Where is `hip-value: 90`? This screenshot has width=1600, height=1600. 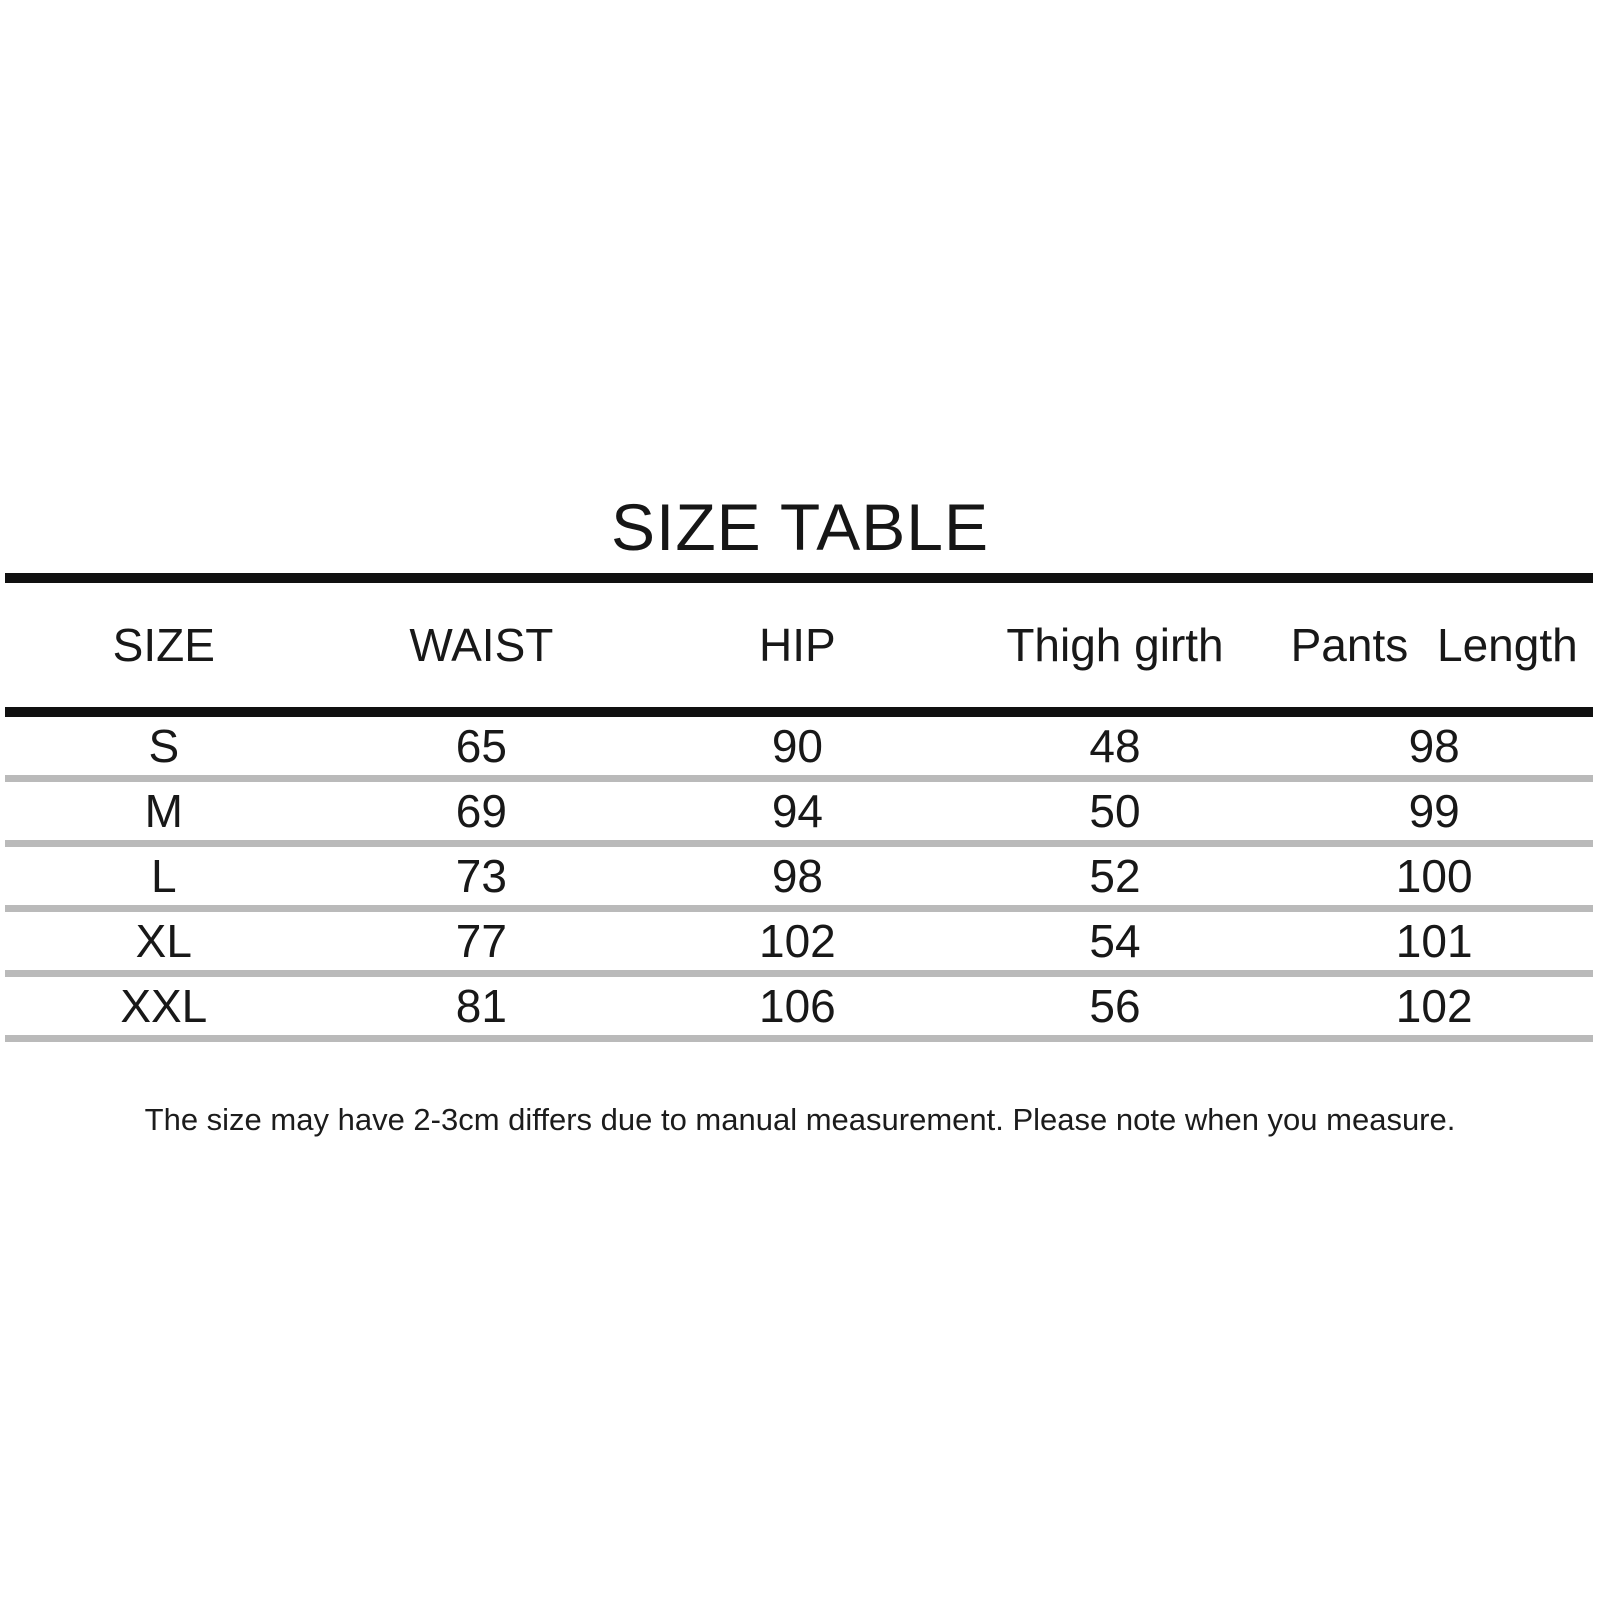
hip-value: 90 is located at coordinates (797, 746).